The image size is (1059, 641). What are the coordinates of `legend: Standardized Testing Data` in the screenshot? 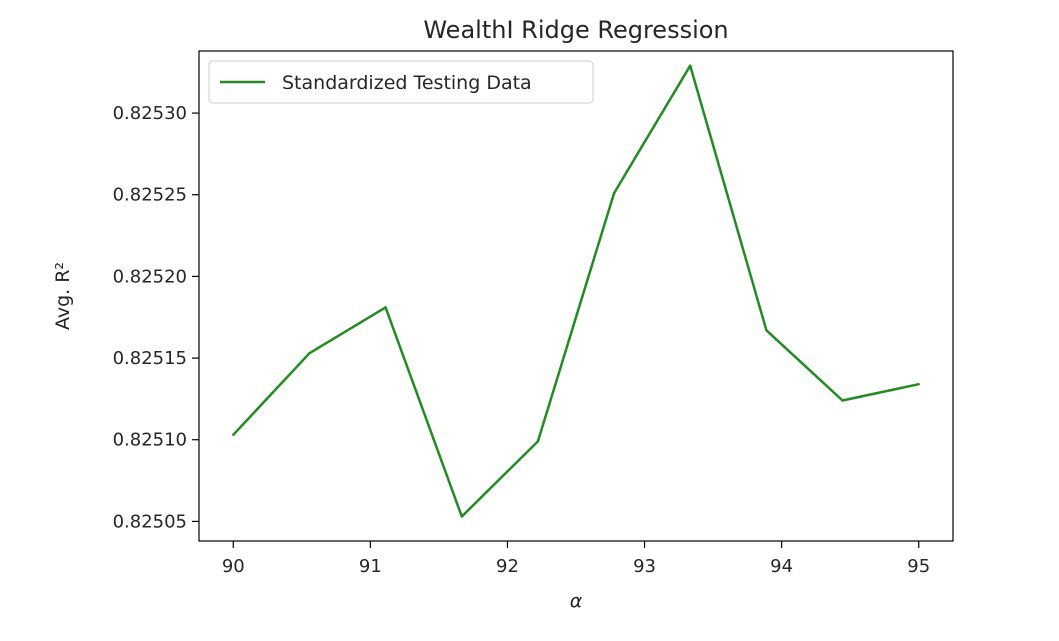 It's located at (401, 82).